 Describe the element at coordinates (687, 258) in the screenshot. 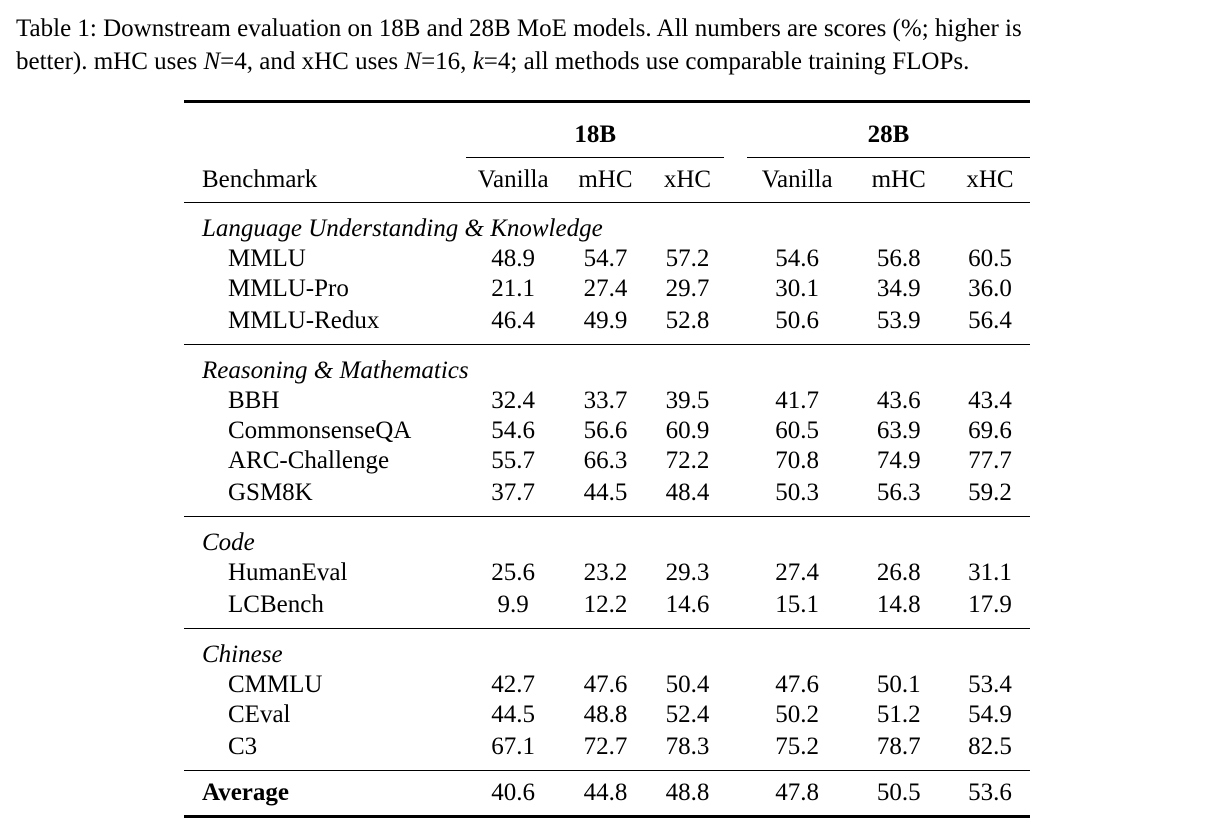

I see `score-xhc-18b: 57.2` at that location.